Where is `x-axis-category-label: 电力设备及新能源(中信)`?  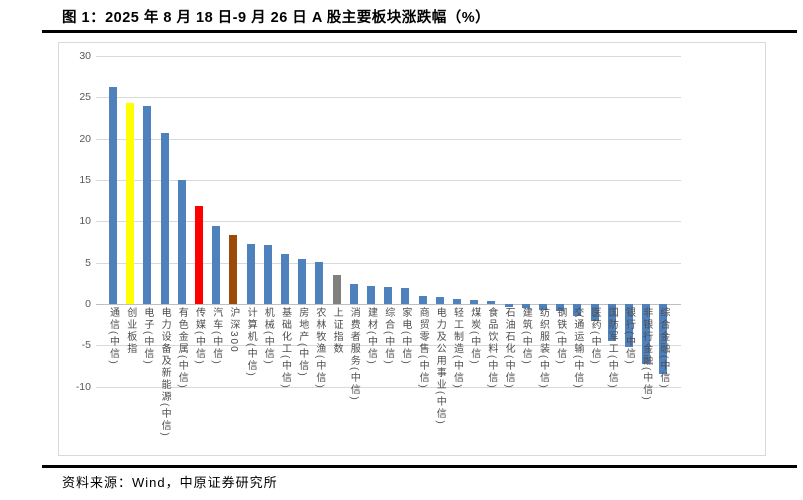
x-axis-category-label: 电力设备及新能源(中信) is located at coordinates (165, 372).